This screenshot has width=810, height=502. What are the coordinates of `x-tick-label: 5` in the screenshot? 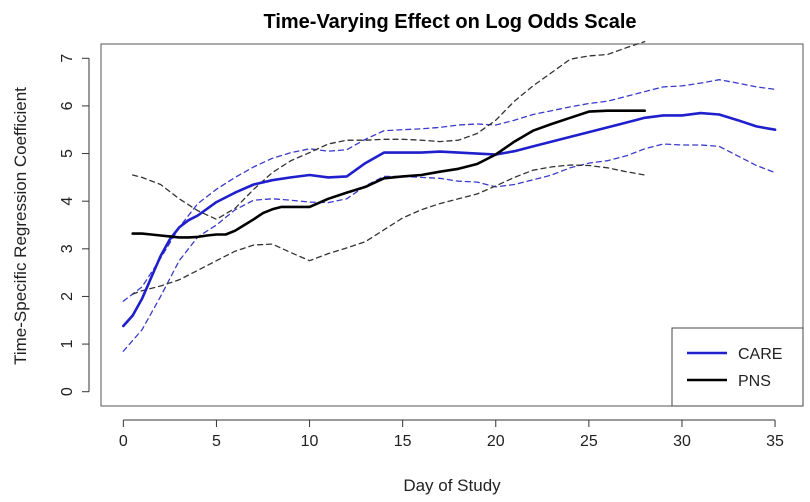 It's located at (216, 441).